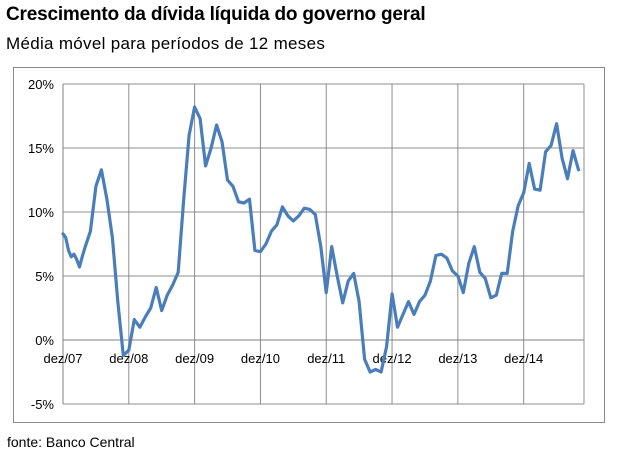 This screenshot has height=459, width=640. Describe the element at coordinates (457, 358) in the screenshot. I see `x-tick-label: dez/13` at that location.